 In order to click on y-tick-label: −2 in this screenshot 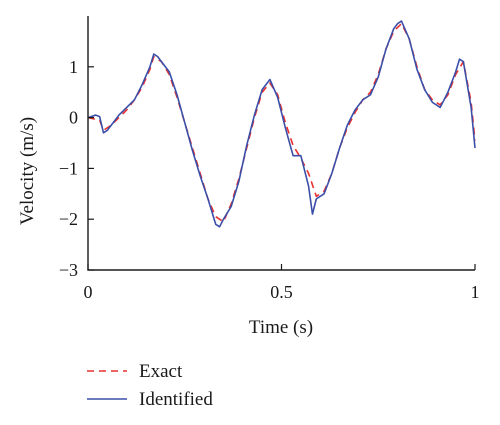, I will do `click(68, 219)`.